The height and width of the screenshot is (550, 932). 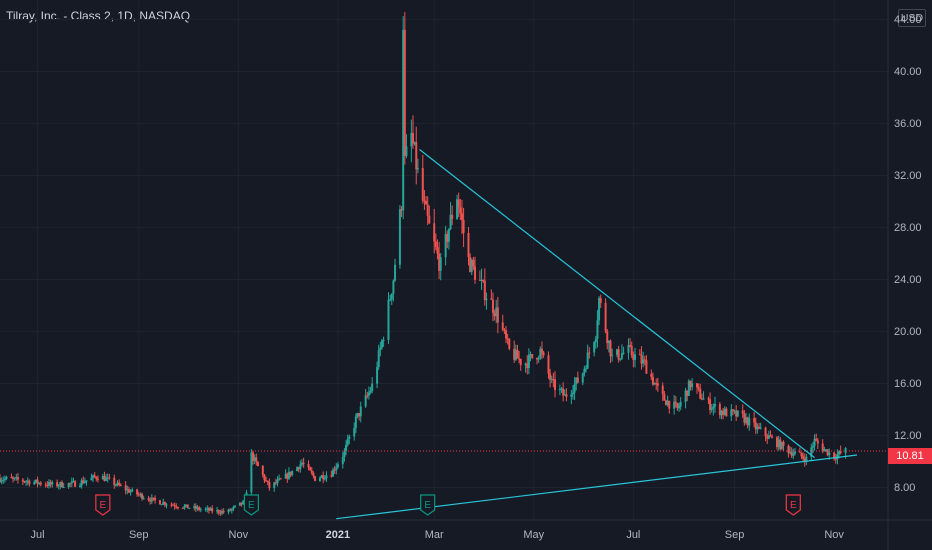 What do you see at coordinates (912, 18) in the screenshot?
I see `currency-button: USD` at bounding box center [912, 18].